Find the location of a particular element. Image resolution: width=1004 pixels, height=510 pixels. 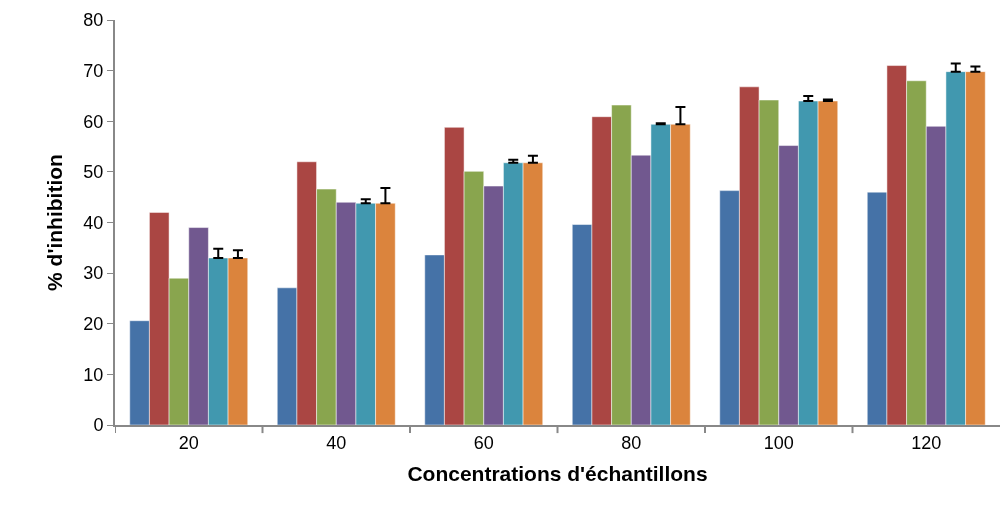

x-tick-label: 60 is located at coordinates (483, 442).